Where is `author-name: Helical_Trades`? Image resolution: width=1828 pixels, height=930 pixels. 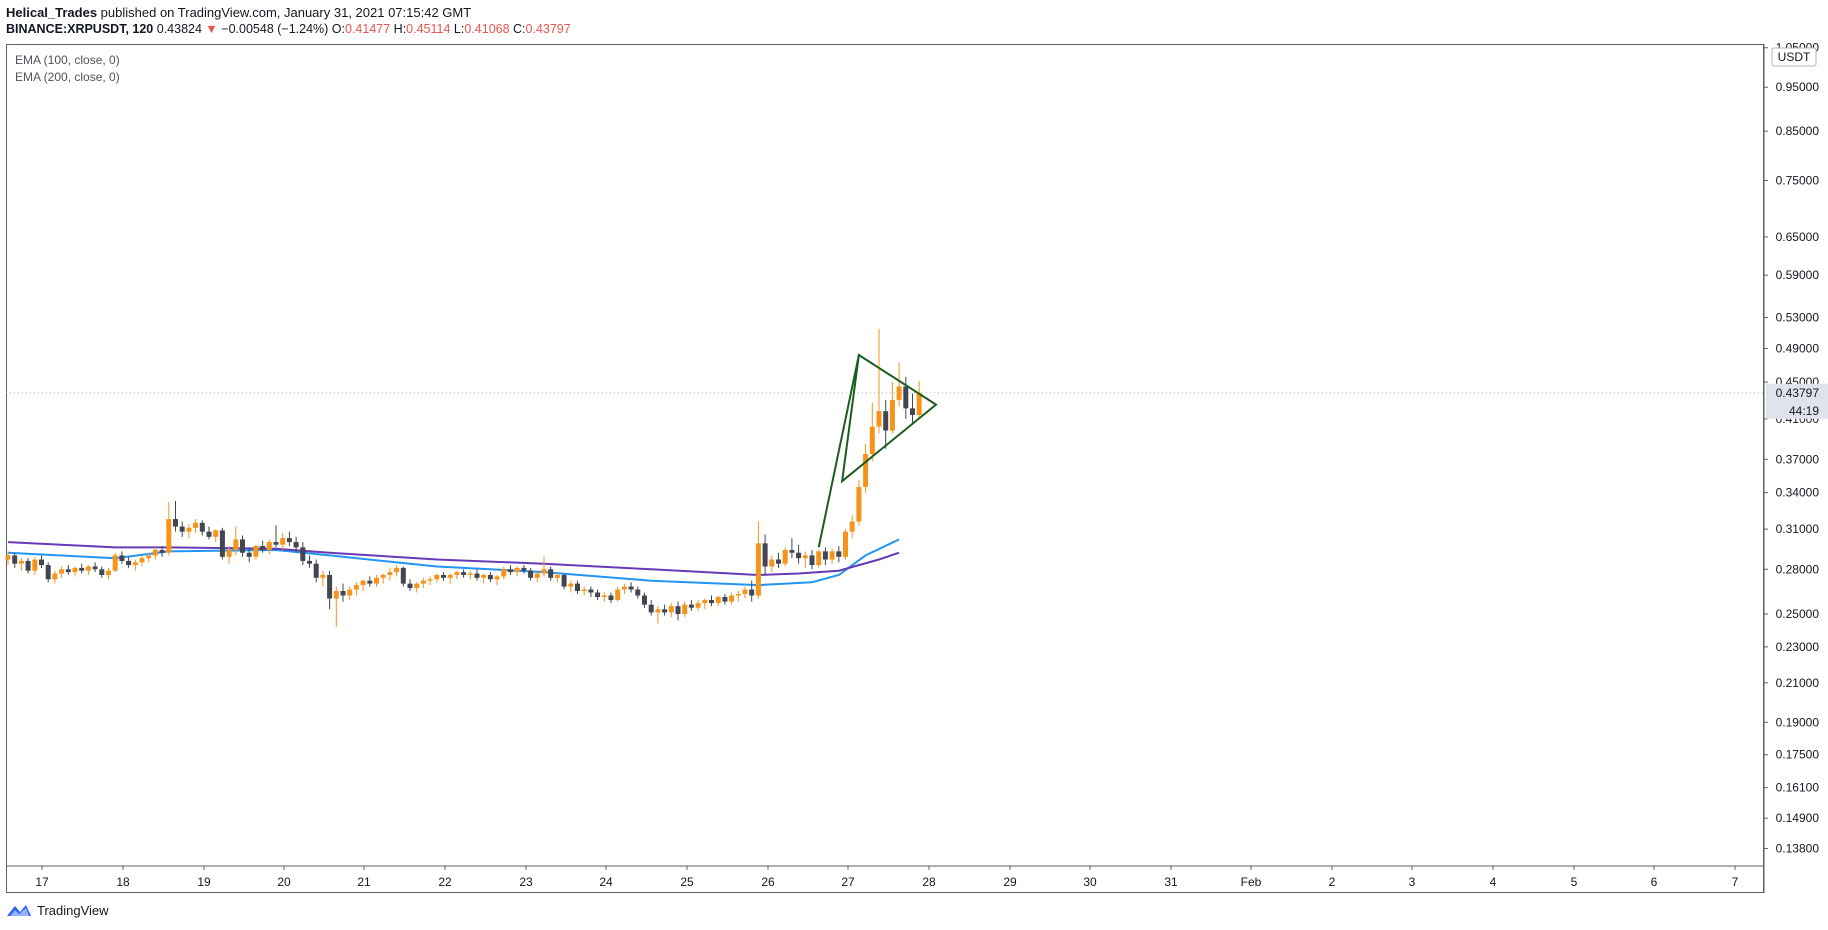
author-name: Helical_Trades is located at coordinates (52, 12).